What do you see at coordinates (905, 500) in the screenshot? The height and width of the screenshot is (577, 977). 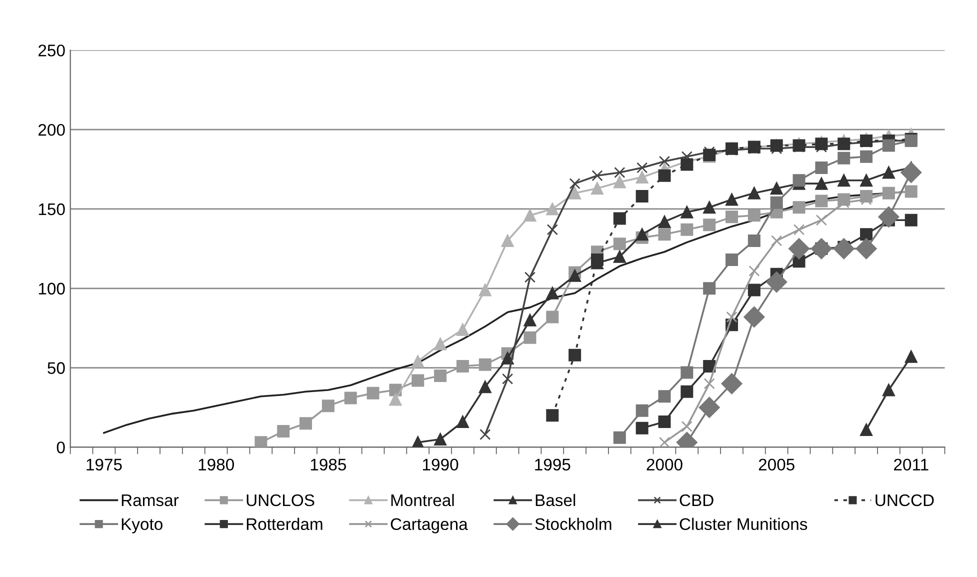 I see `legend-label: UNCCD` at bounding box center [905, 500].